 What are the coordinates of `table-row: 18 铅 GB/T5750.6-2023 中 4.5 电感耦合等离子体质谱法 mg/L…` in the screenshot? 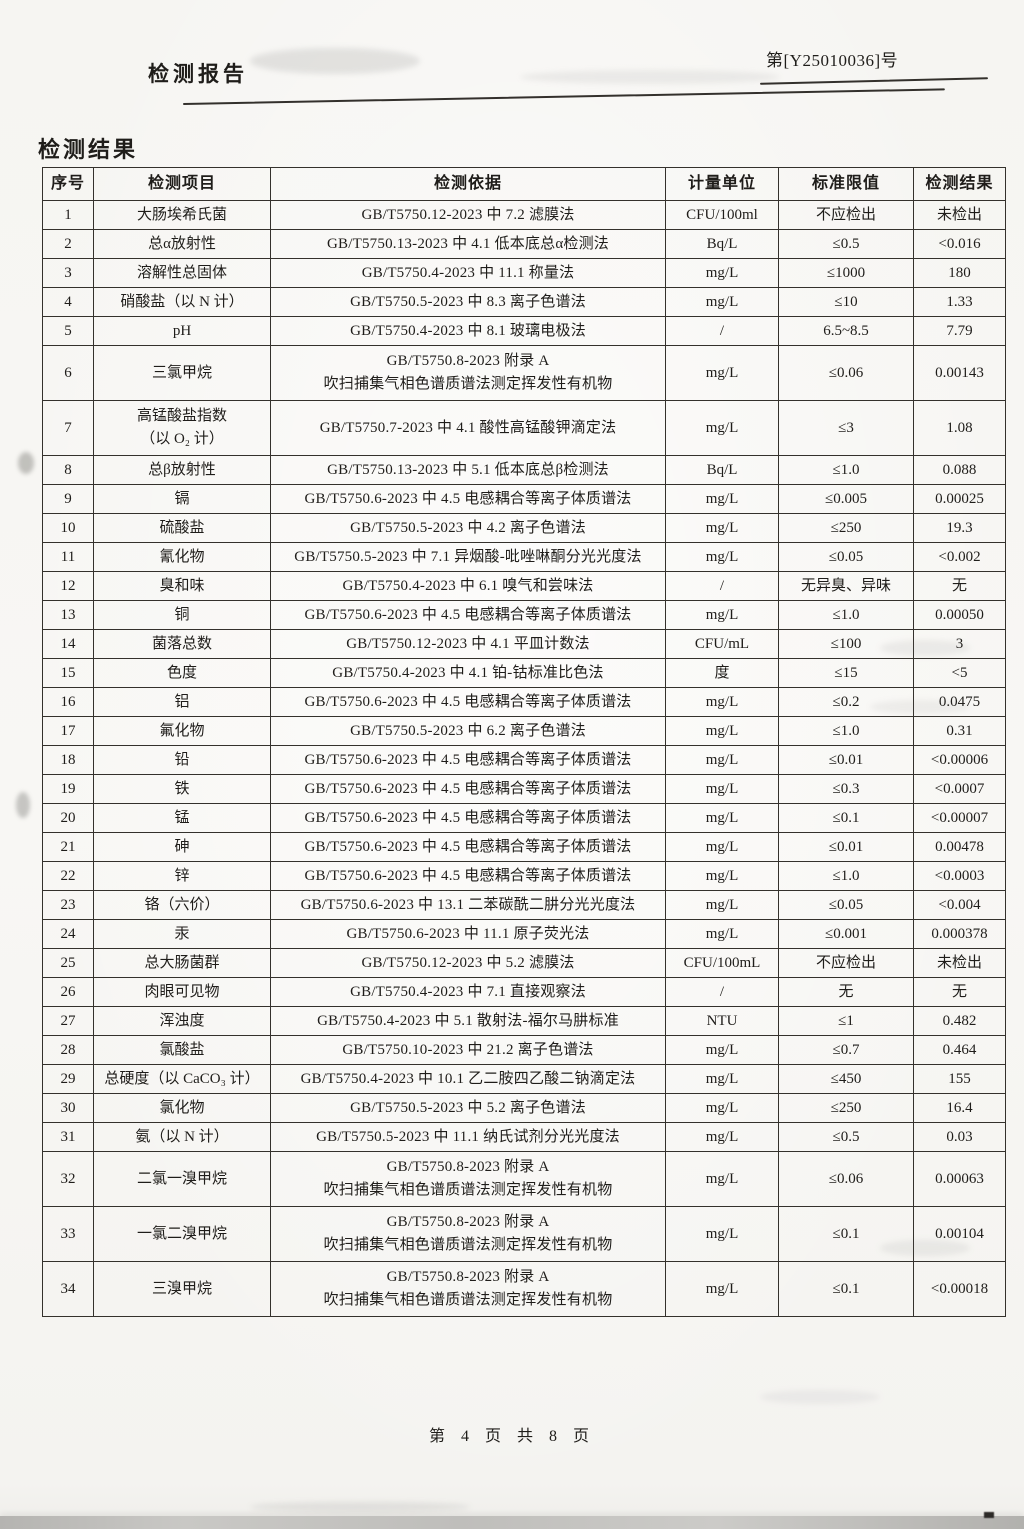 It's located at (524, 760).